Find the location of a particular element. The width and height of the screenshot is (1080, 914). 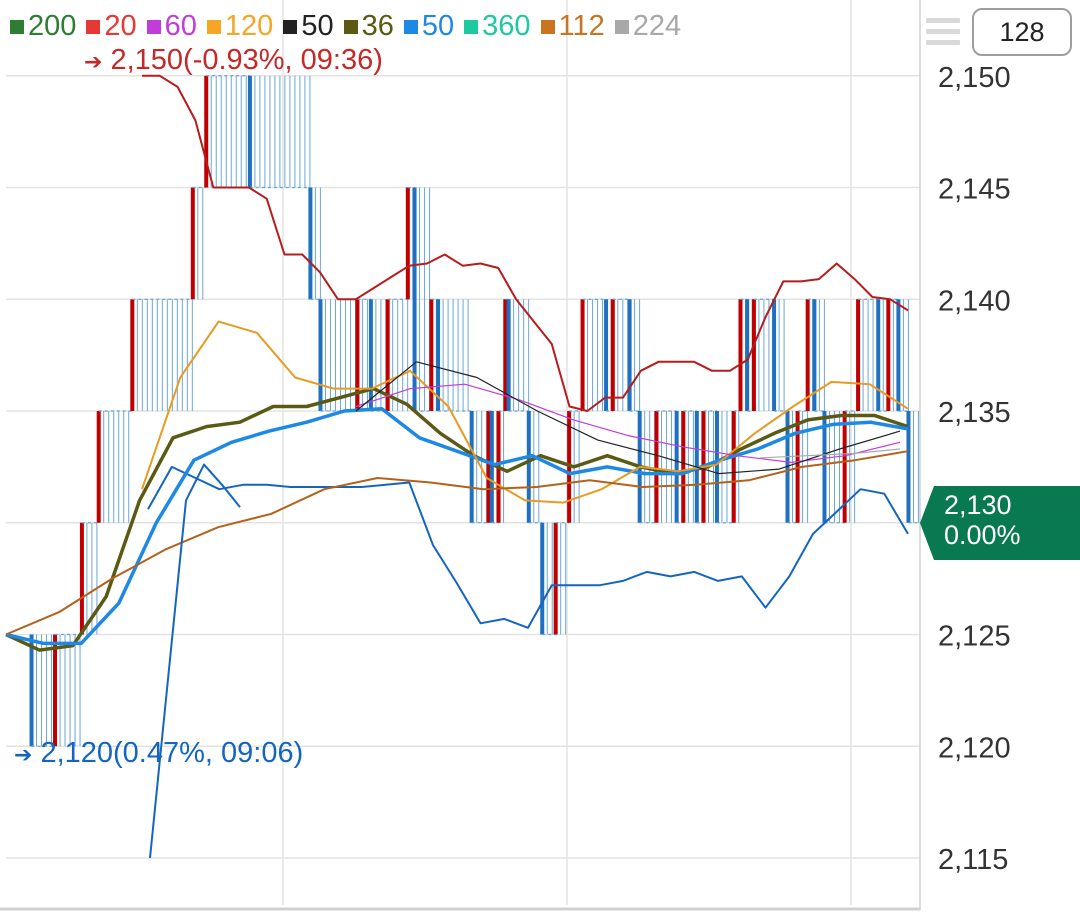

legend-label: 60 is located at coordinates (180, 26).